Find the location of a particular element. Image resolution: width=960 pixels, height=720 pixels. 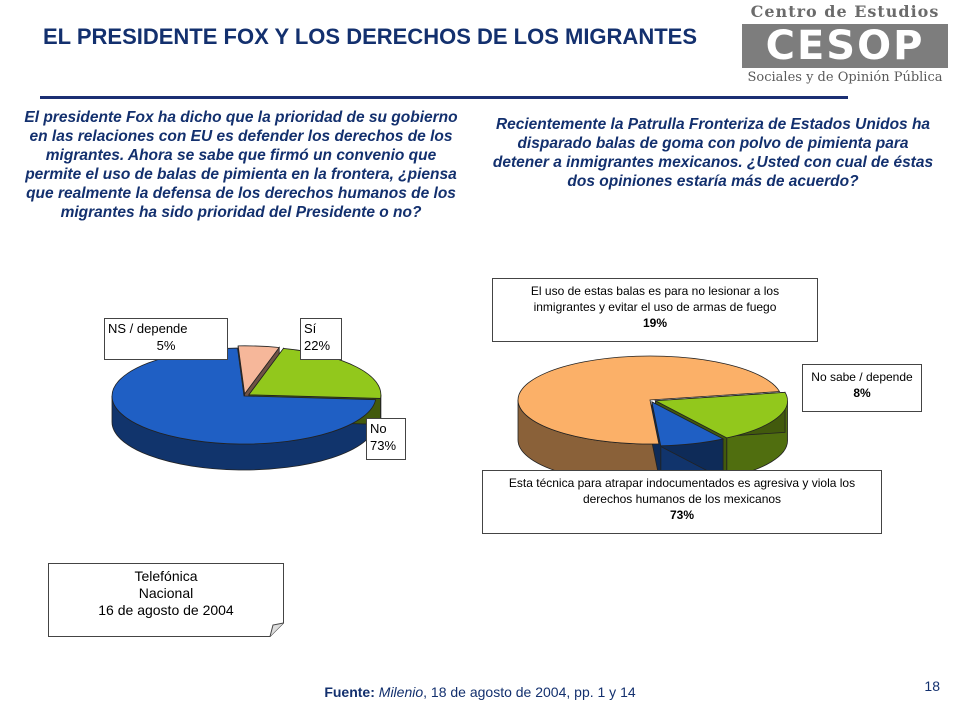

pie-right-slices is located at coordinates (652, 421).